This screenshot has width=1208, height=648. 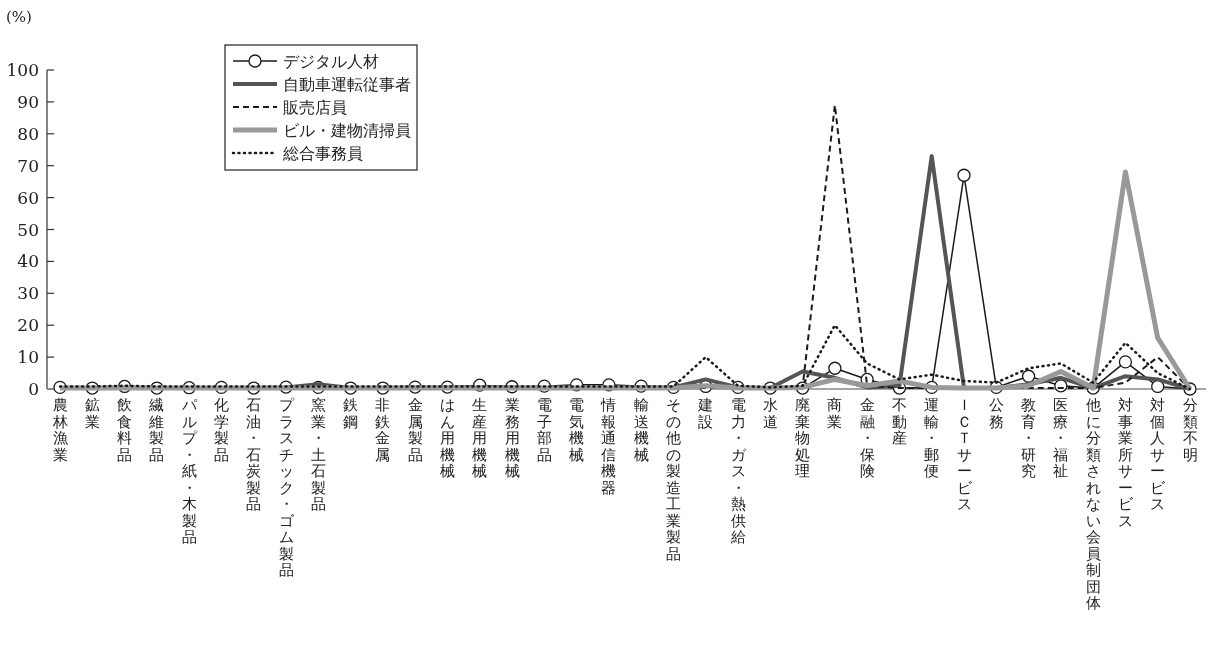 What do you see at coordinates (867, 438) in the screenshot?
I see `x-tick-label: 金融・保険` at bounding box center [867, 438].